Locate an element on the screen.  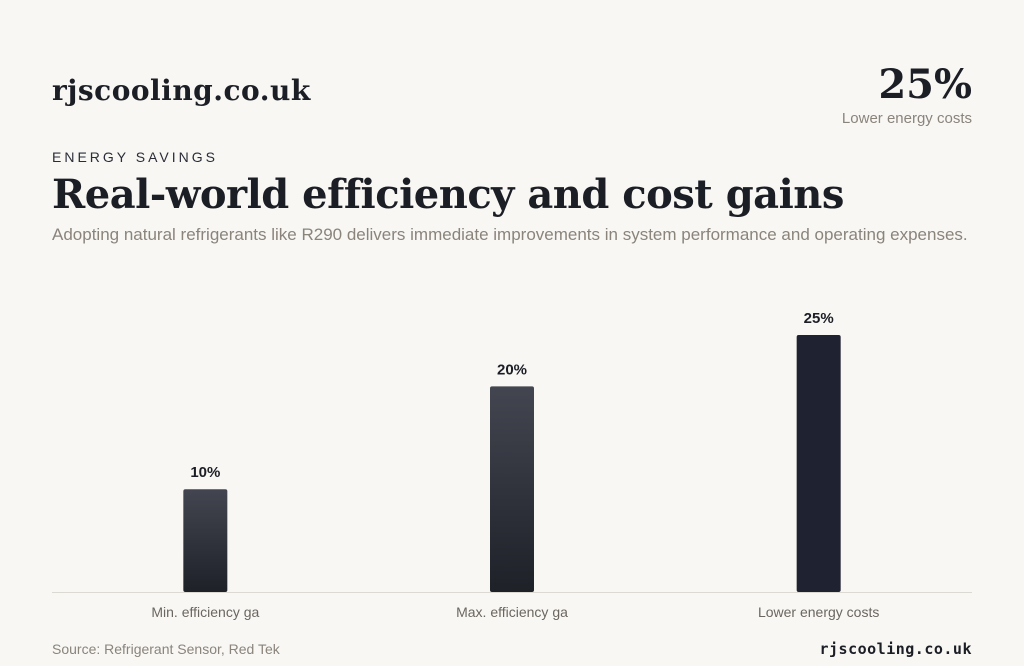
kpi-value: 25% is located at coordinates (925, 84).